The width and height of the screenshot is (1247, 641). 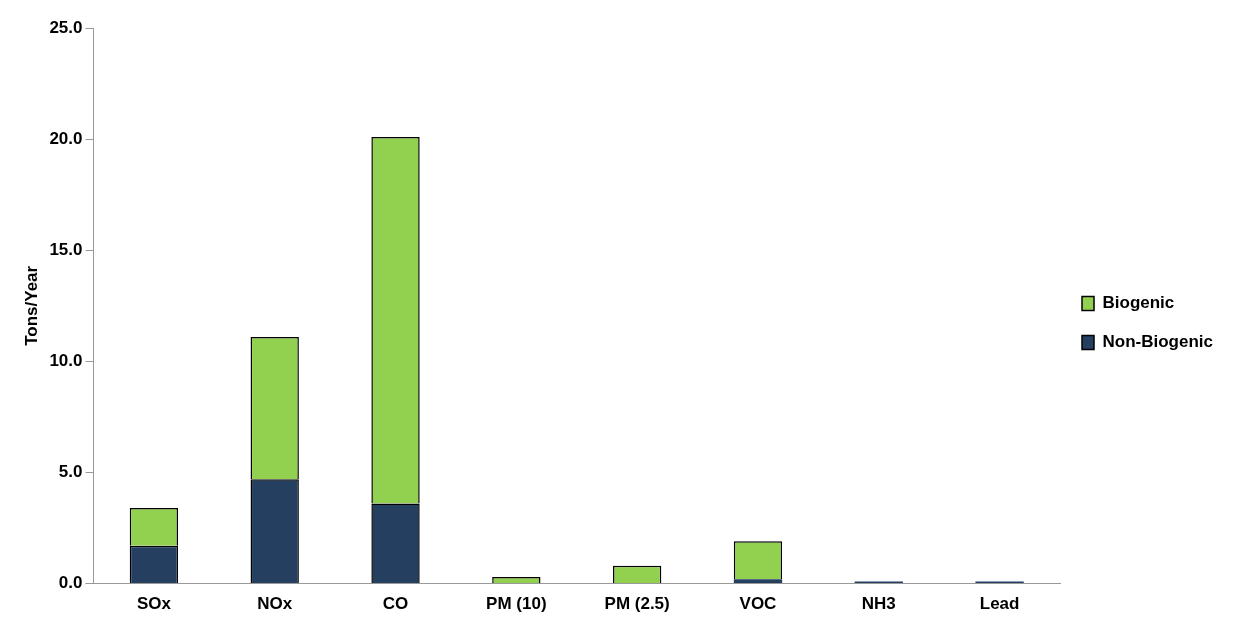 I want to click on x-tick-label: Lead, so click(x=999, y=604).